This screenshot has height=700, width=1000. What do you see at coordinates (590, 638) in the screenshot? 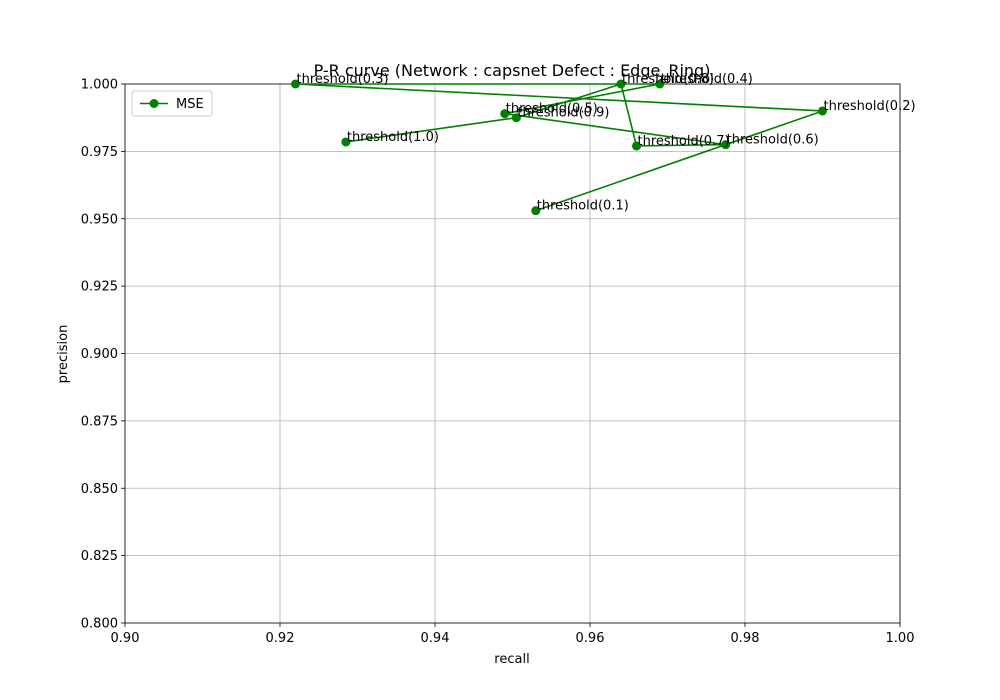
I see `x-tick-label: 0.96` at bounding box center [590, 638].